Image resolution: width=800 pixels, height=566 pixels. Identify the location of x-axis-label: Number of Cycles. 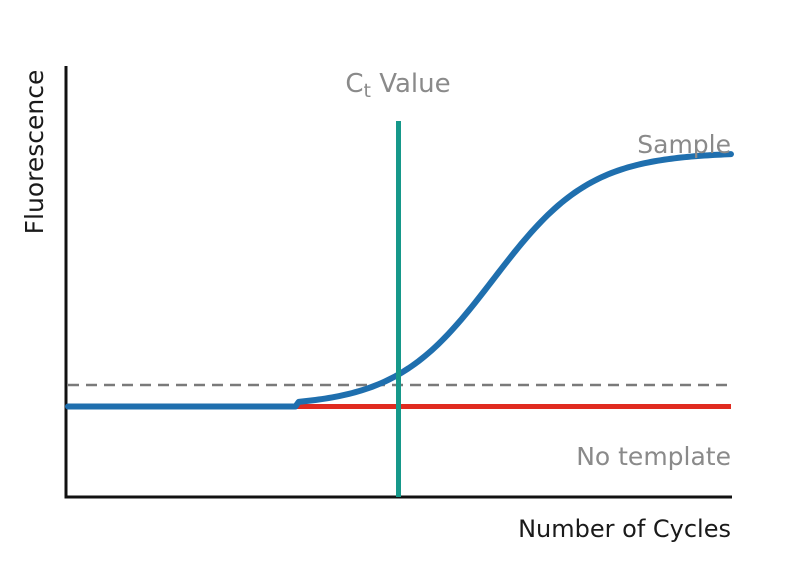
(624, 529).